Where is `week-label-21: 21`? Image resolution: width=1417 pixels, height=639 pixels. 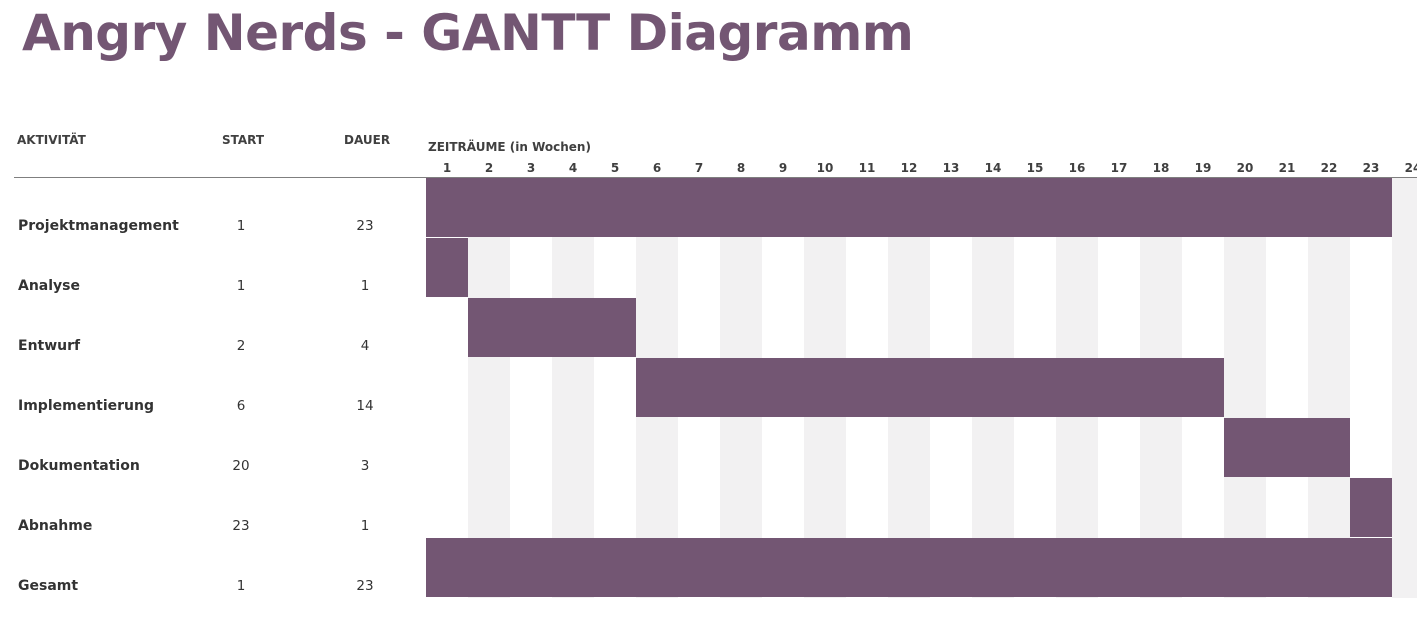
week-label-21: 21 is located at coordinates (1287, 168).